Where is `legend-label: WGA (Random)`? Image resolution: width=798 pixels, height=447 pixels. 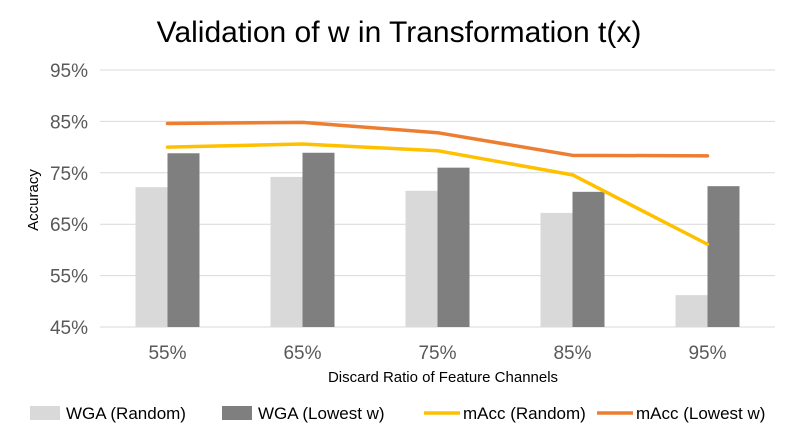
legend-label: WGA (Random) is located at coordinates (126, 413).